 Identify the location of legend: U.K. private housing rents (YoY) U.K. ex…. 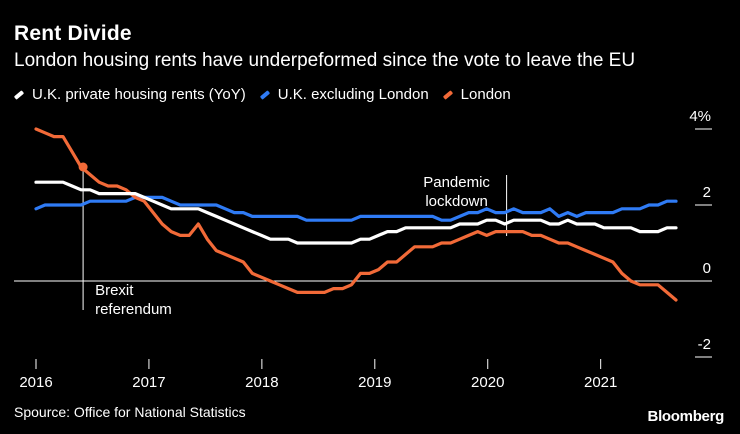
(269, 94).